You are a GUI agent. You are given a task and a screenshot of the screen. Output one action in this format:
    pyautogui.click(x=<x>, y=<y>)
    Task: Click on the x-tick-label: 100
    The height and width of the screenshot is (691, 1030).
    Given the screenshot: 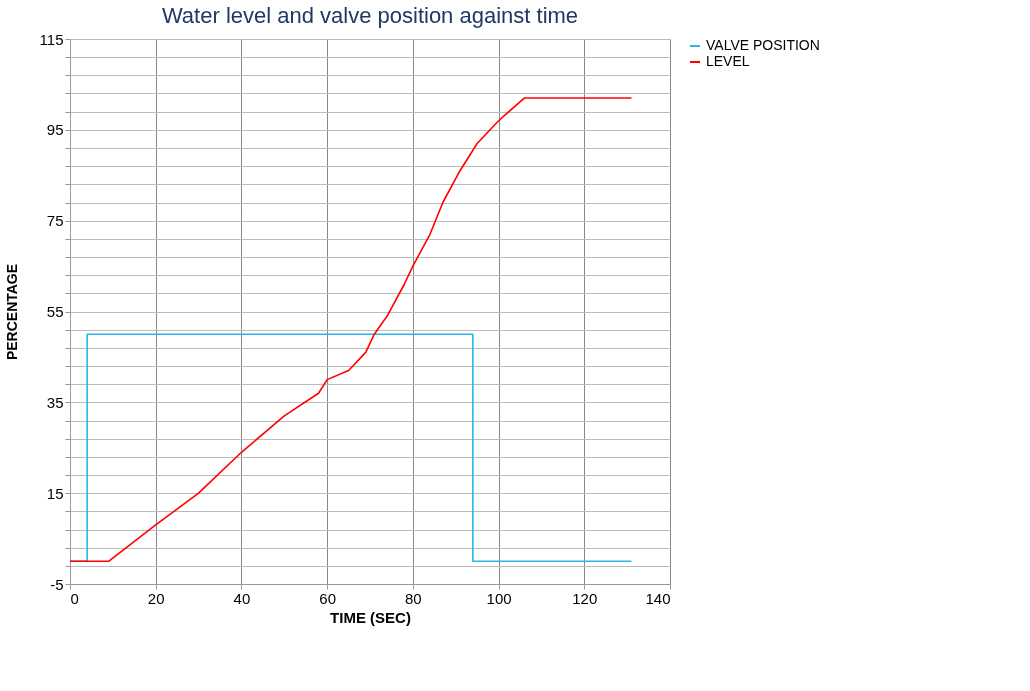 What is the action you would take?
    pyautogui.click(x=499, y=598)
    